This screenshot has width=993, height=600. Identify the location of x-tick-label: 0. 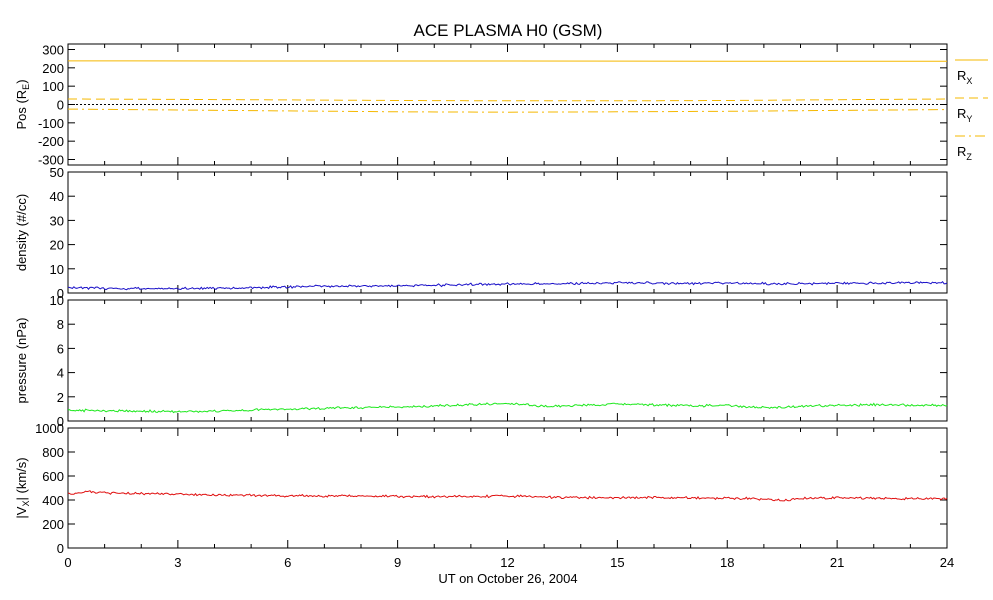
(67, 562).